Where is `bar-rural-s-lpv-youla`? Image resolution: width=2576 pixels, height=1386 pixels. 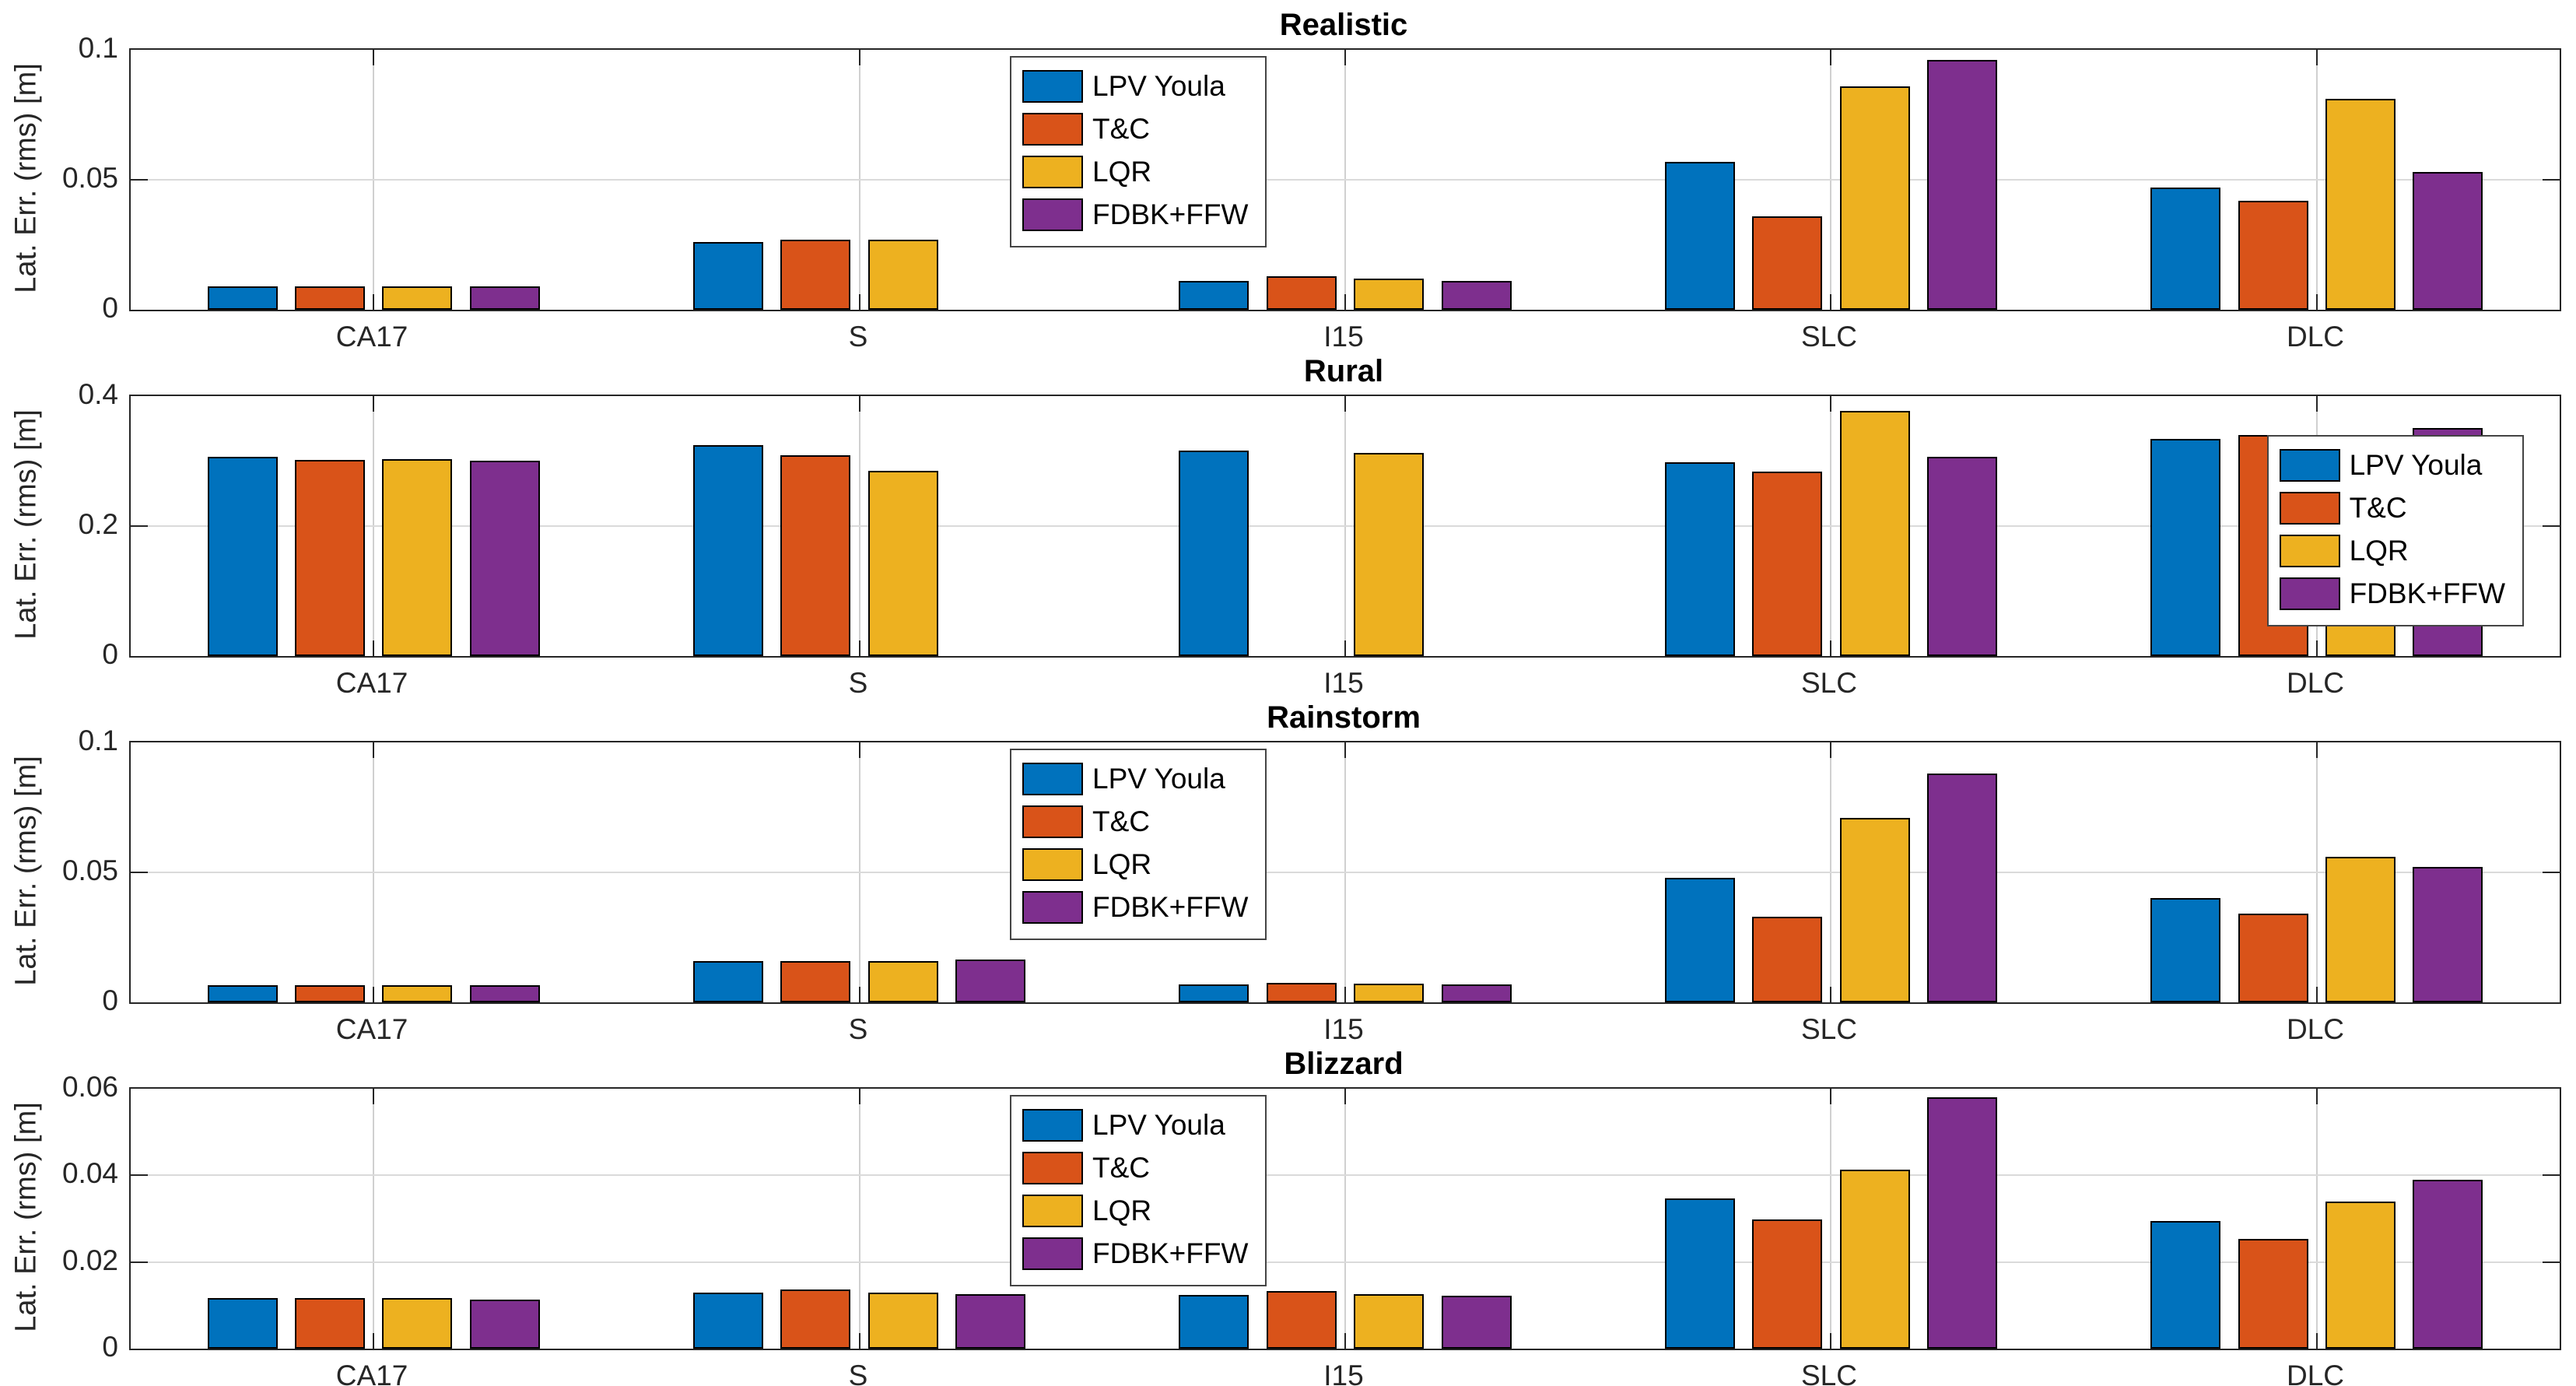
bar-rural-s-lpv-youla is located at coordinates (728, 550).